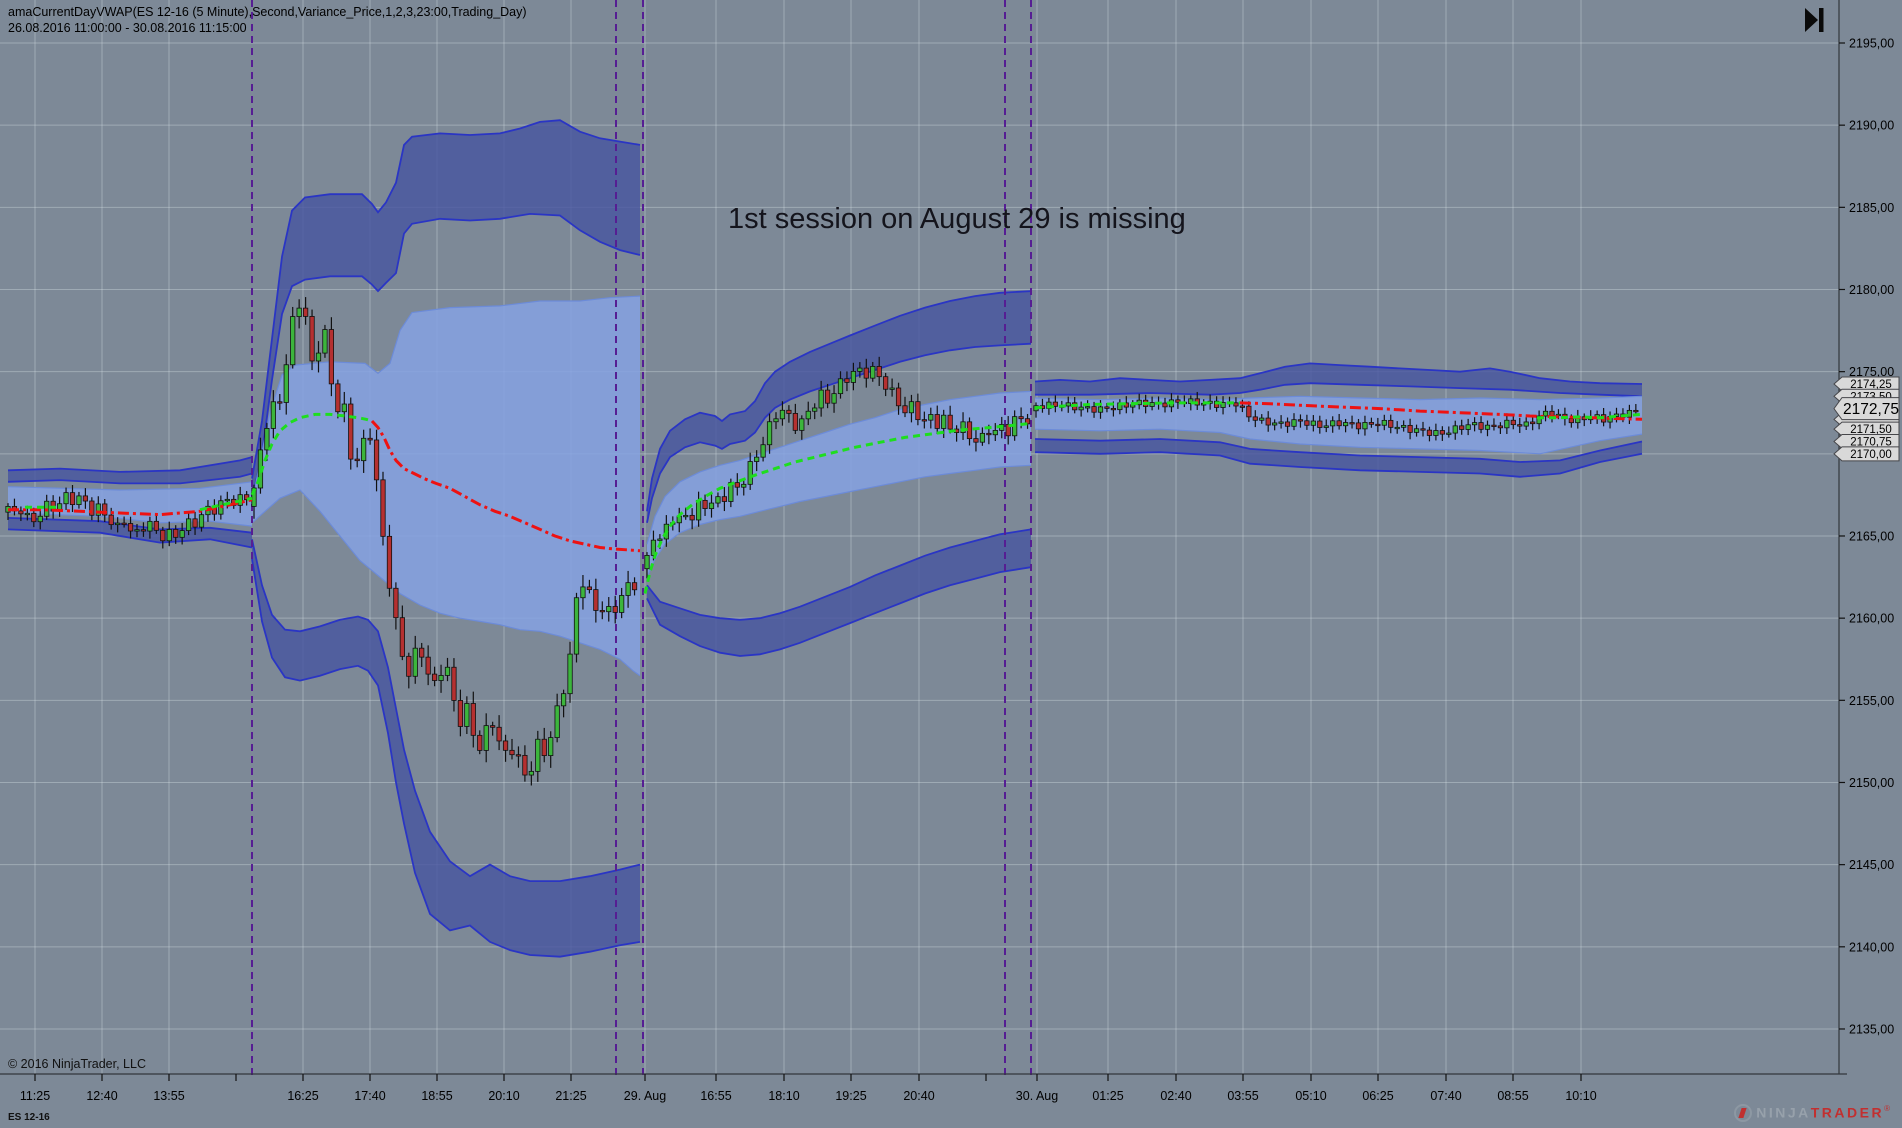 Image resolution: width=1902 pixels, height=1128 pixels. Describe the element at coordinates (446, 583) in the screenshot. I see `light-band-lower-edge` at that location.